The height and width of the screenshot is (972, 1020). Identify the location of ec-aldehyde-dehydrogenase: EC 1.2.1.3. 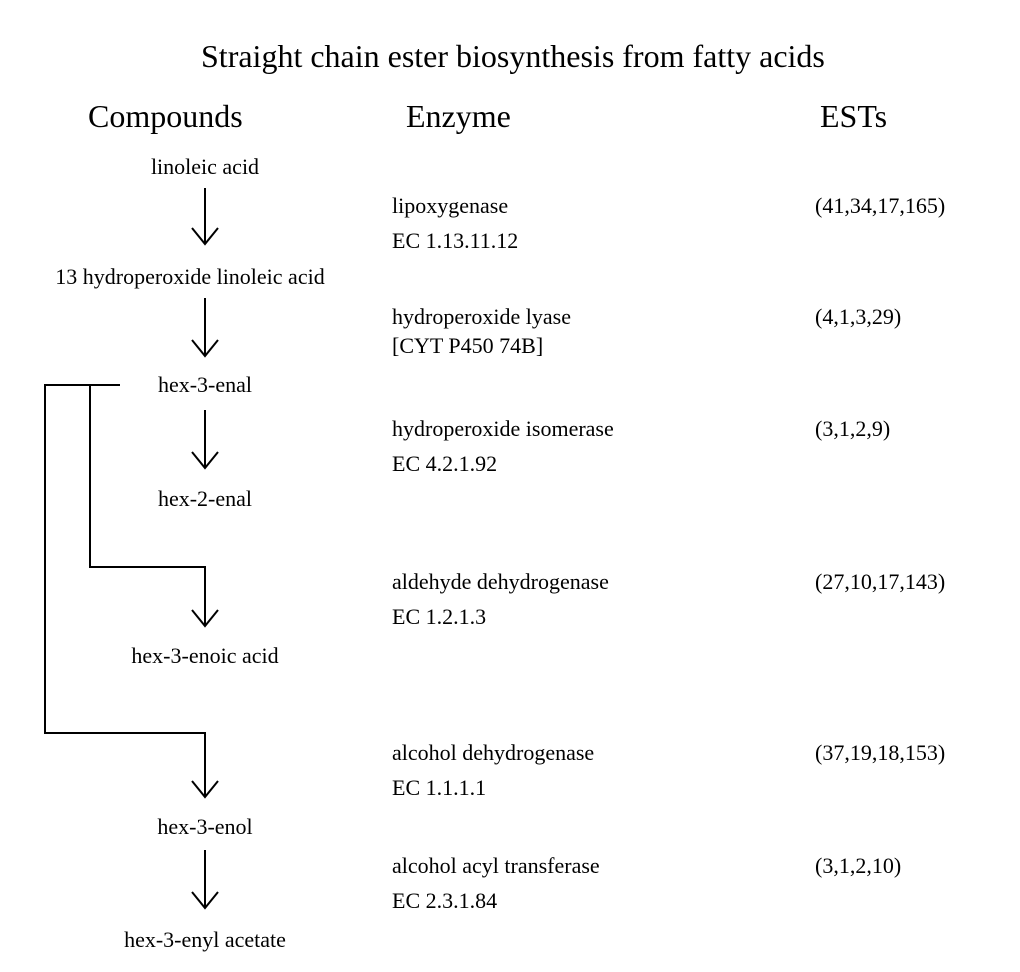
(439, 616).